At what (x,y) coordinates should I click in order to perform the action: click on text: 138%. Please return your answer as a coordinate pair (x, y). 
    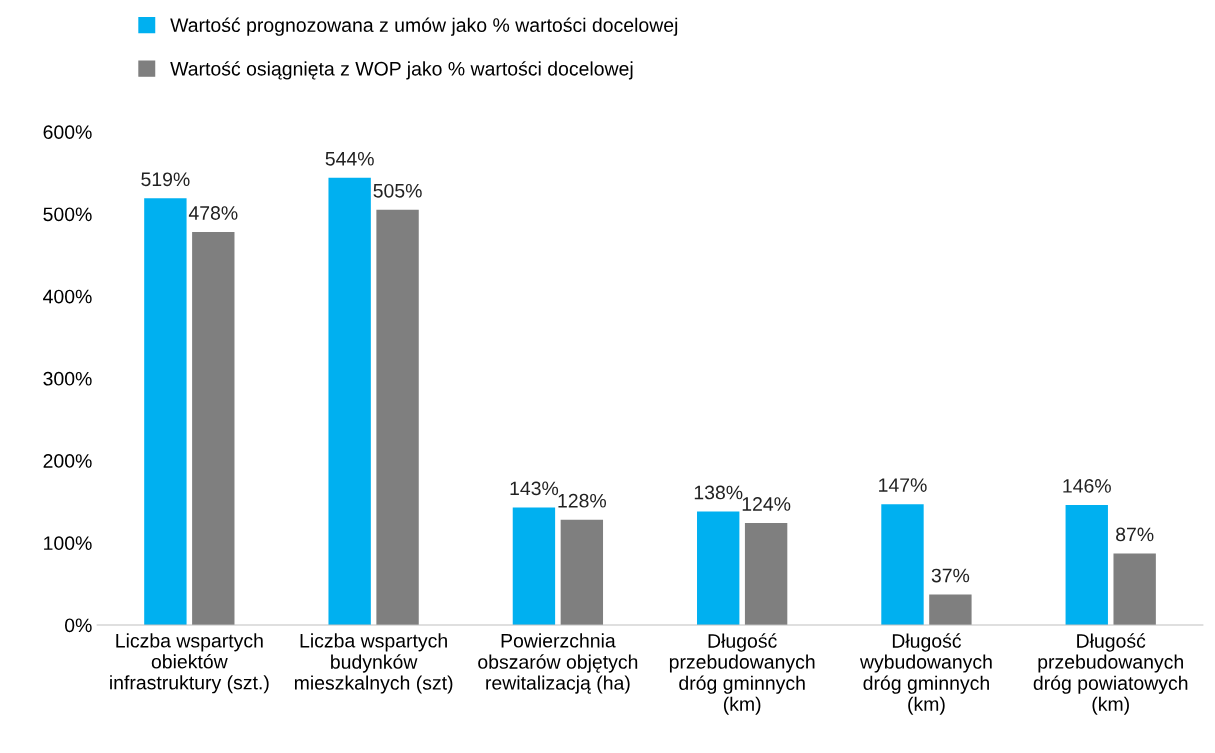
    Looking at the image, I should click on (718, 492).